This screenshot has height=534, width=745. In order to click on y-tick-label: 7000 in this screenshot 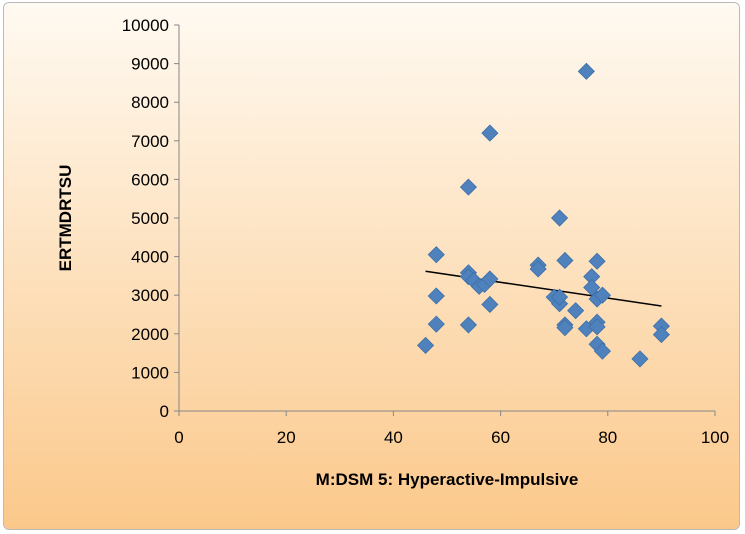, I will do `click(150, 141)`.